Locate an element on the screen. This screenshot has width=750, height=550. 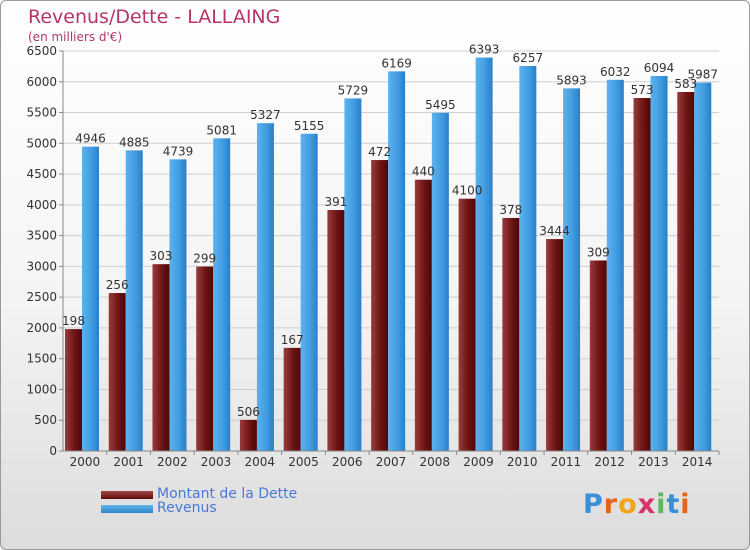
legend-swatch-revenus is located at coordinates (127, 509).